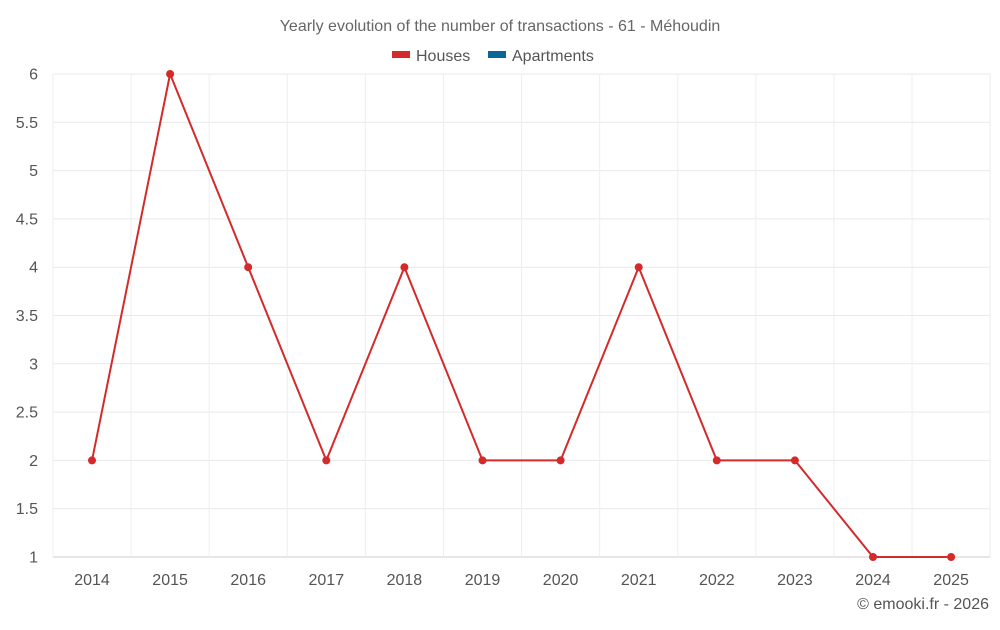 This screenshot has width=1000, height=630. What do you see at coordinates (27, 413) in the screenshot?
I see `y-tick-label: 2.5` at bounding box center [27, 413].